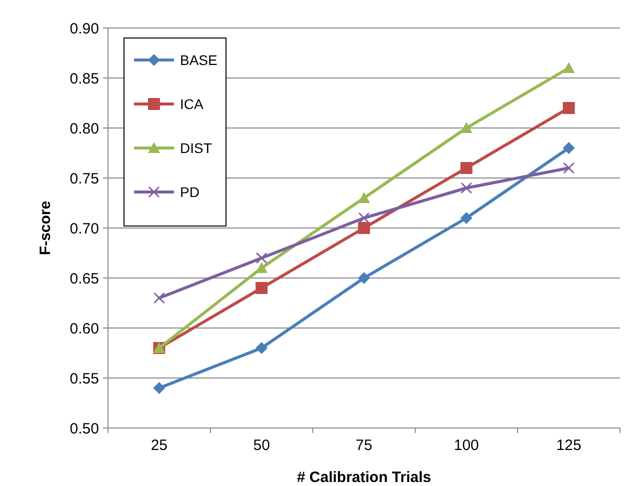 Image resolution: width=632 pixels, height=486 pixels. I want to click on legend-label: BASE, so click(199, 60).